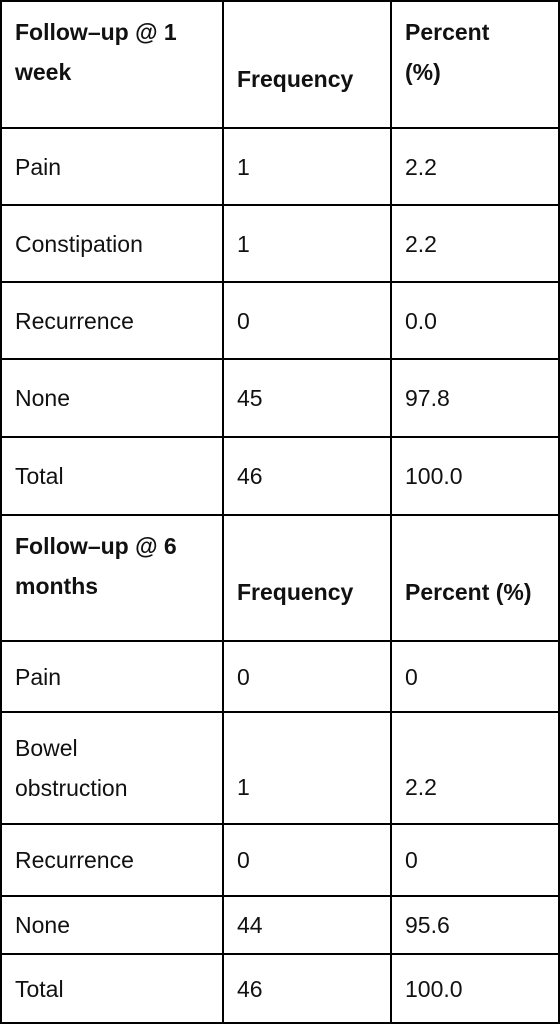  I want to click on table-header-1week: Follow–up @ 1 week Frequency Percent (%), so click(280, 65).